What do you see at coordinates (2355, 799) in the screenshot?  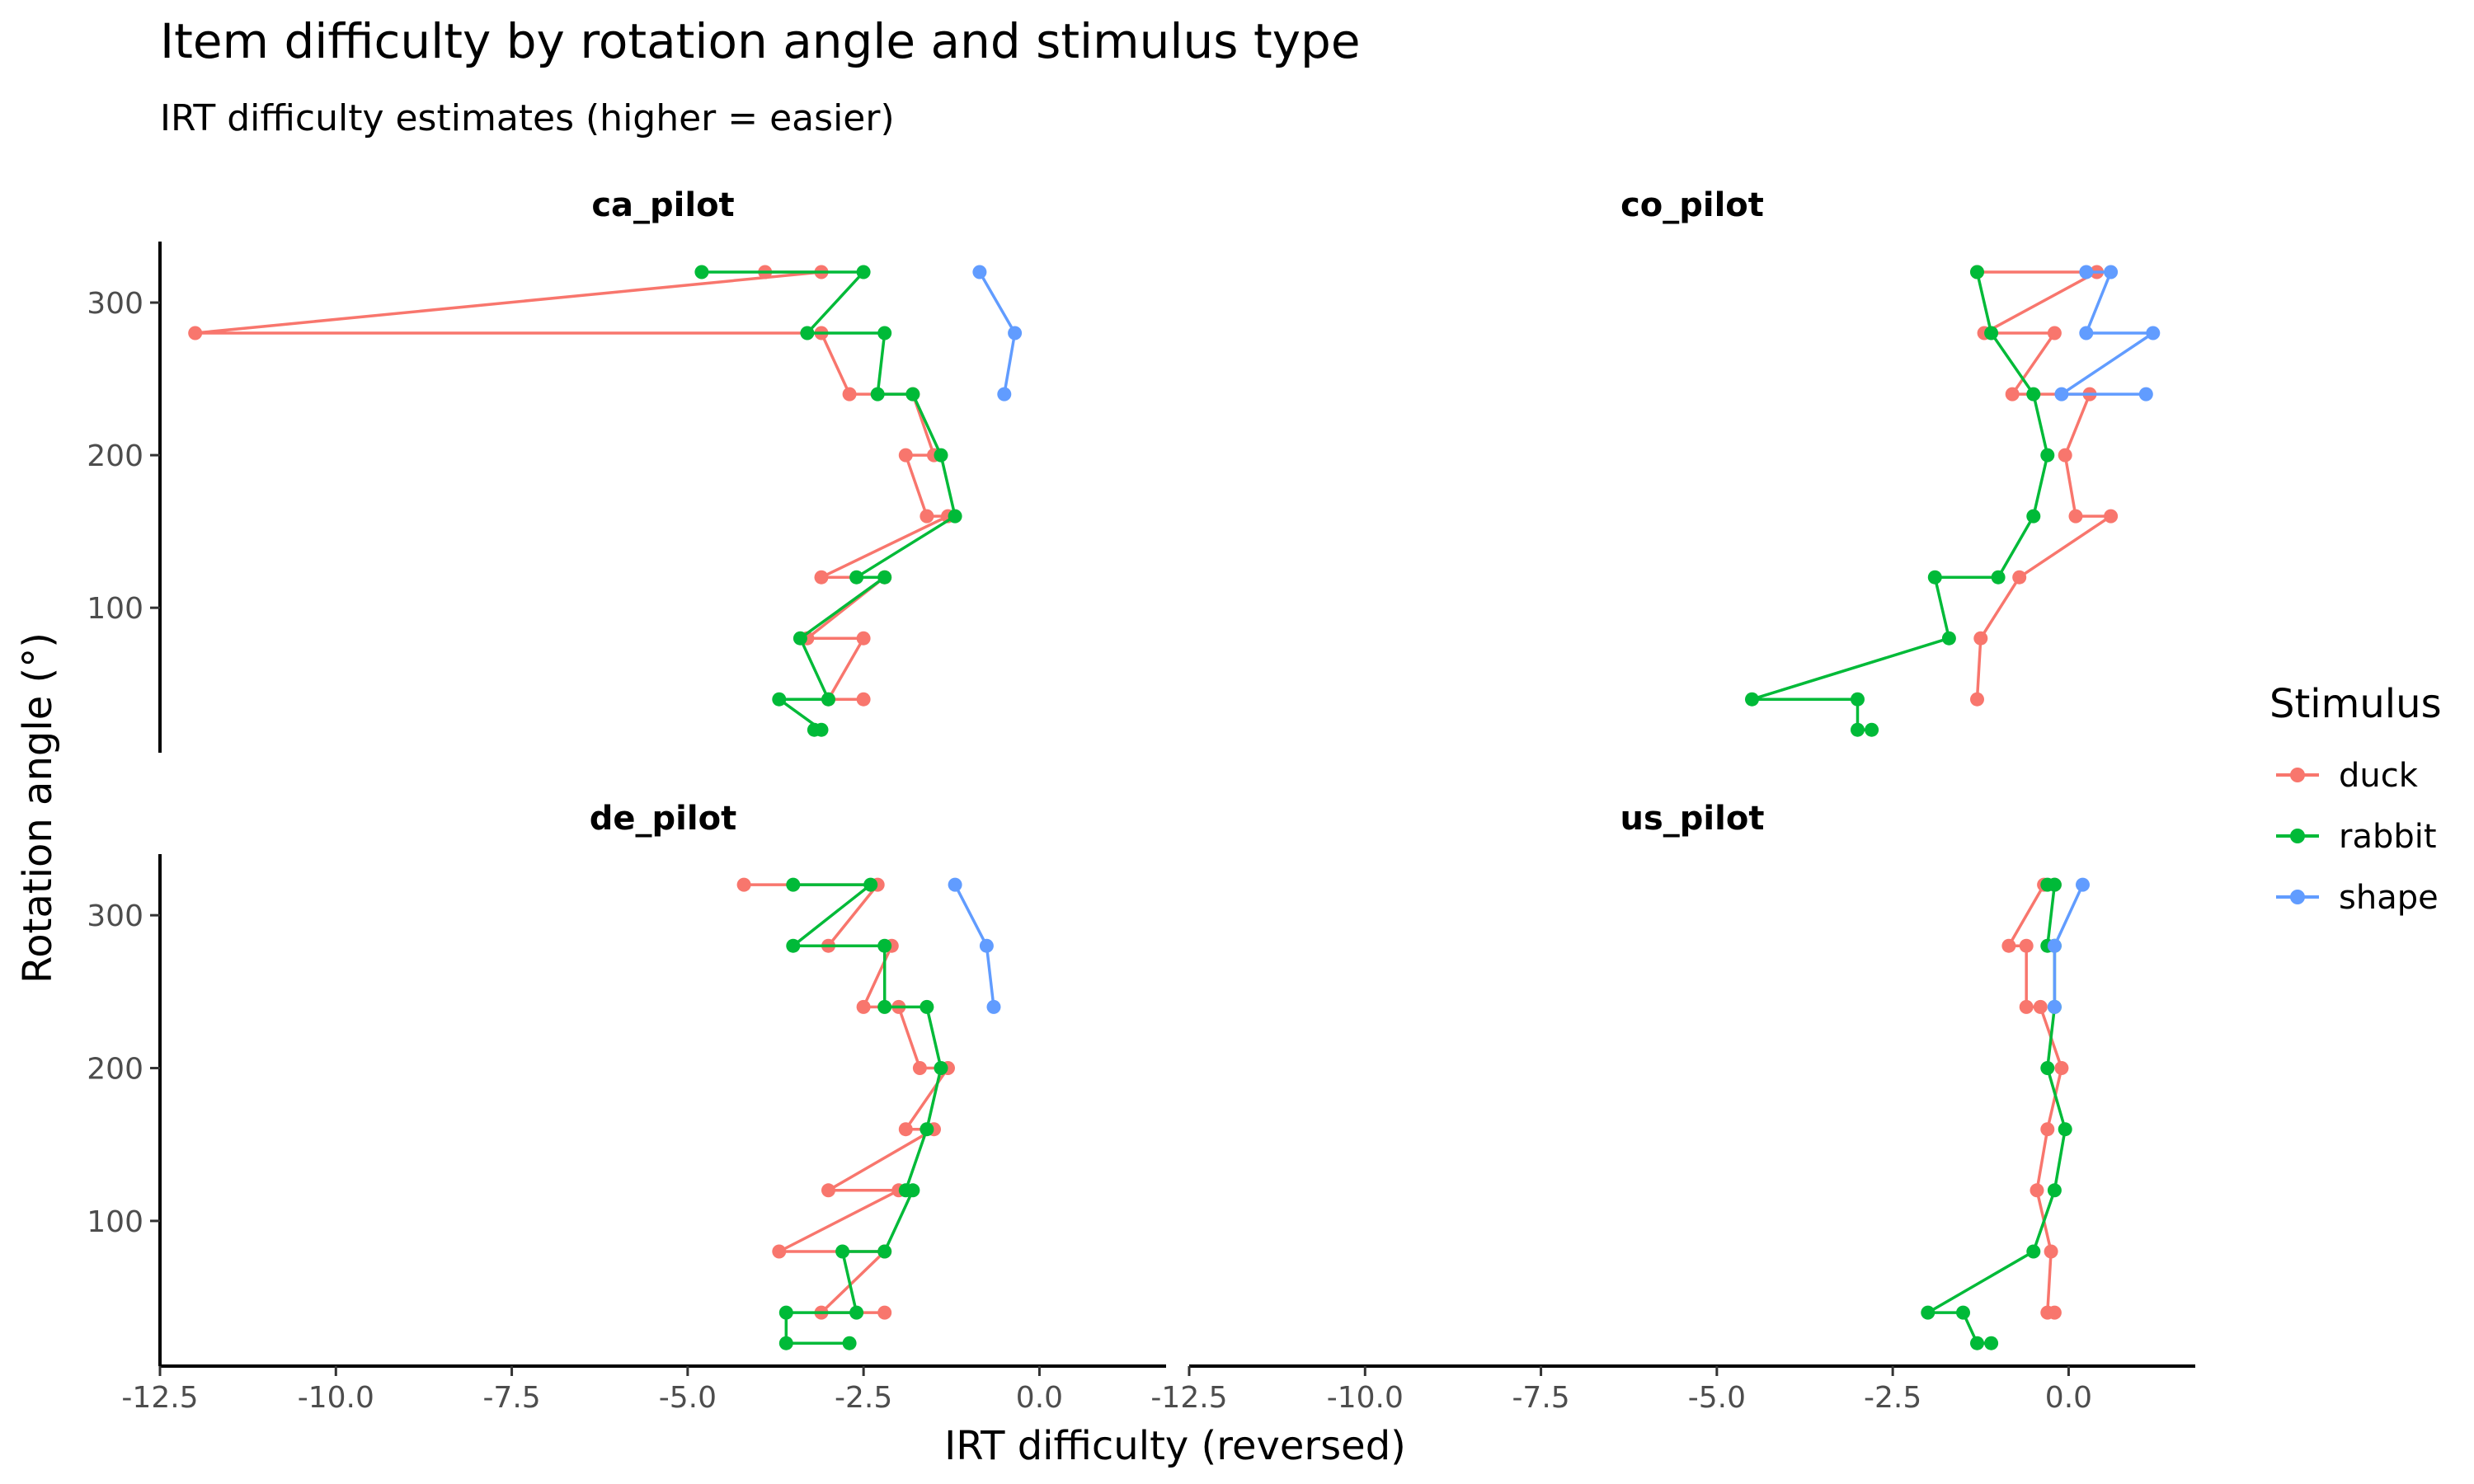 I see `legend: Stimulus duck rabbit shape` at bounding box center [2355, 799].